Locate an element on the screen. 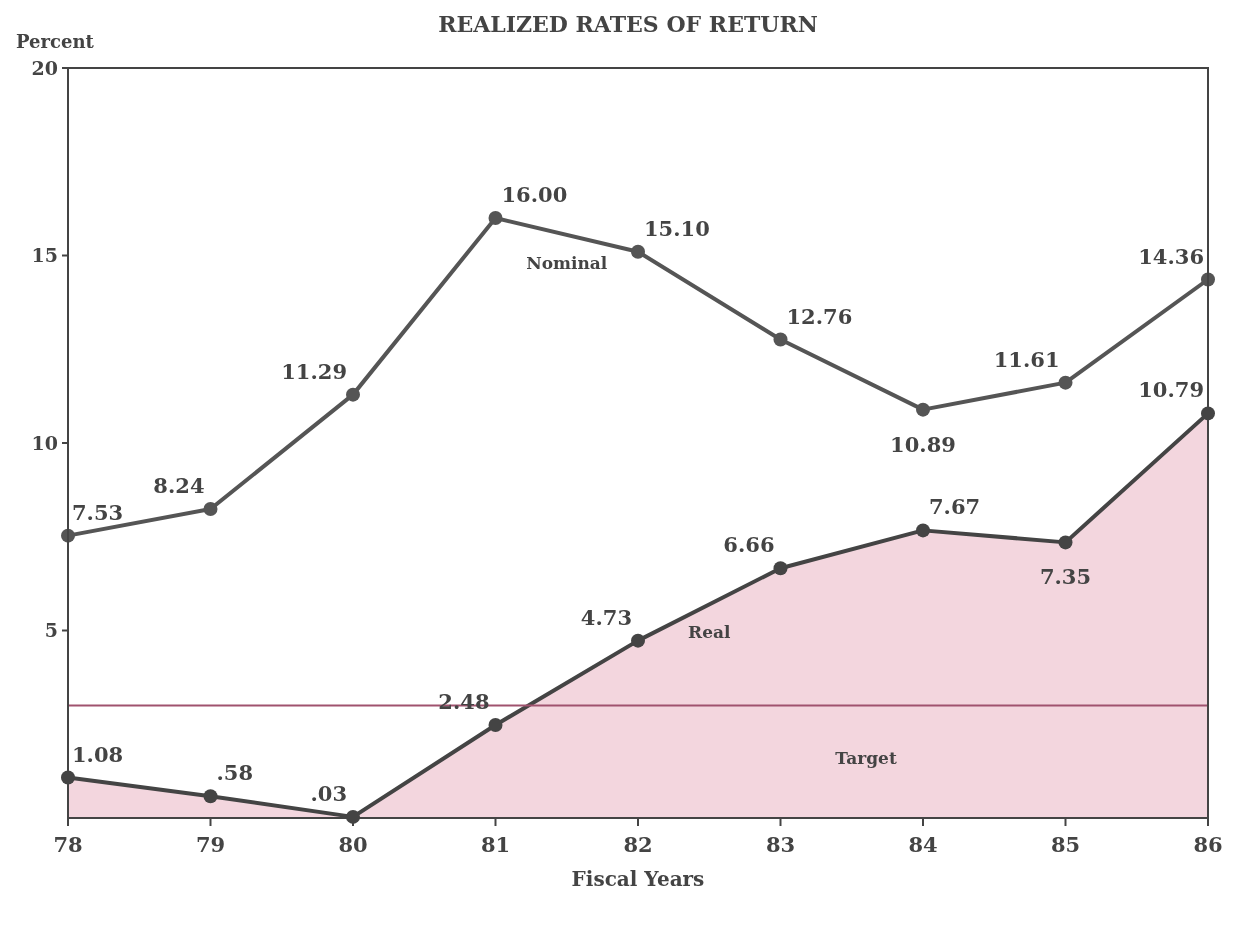 This screenshot has width=1252, height=928. y-tick-label: 5 is located at coordinates (51, 630).